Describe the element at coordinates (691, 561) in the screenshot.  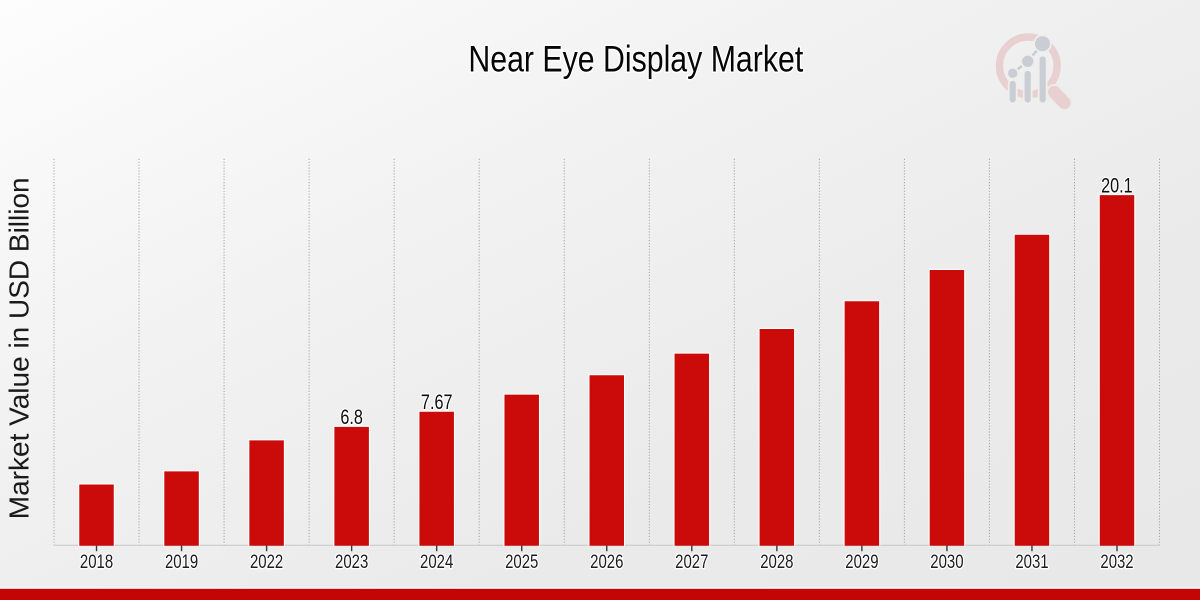
I see `svg-text: 2027` at that location.